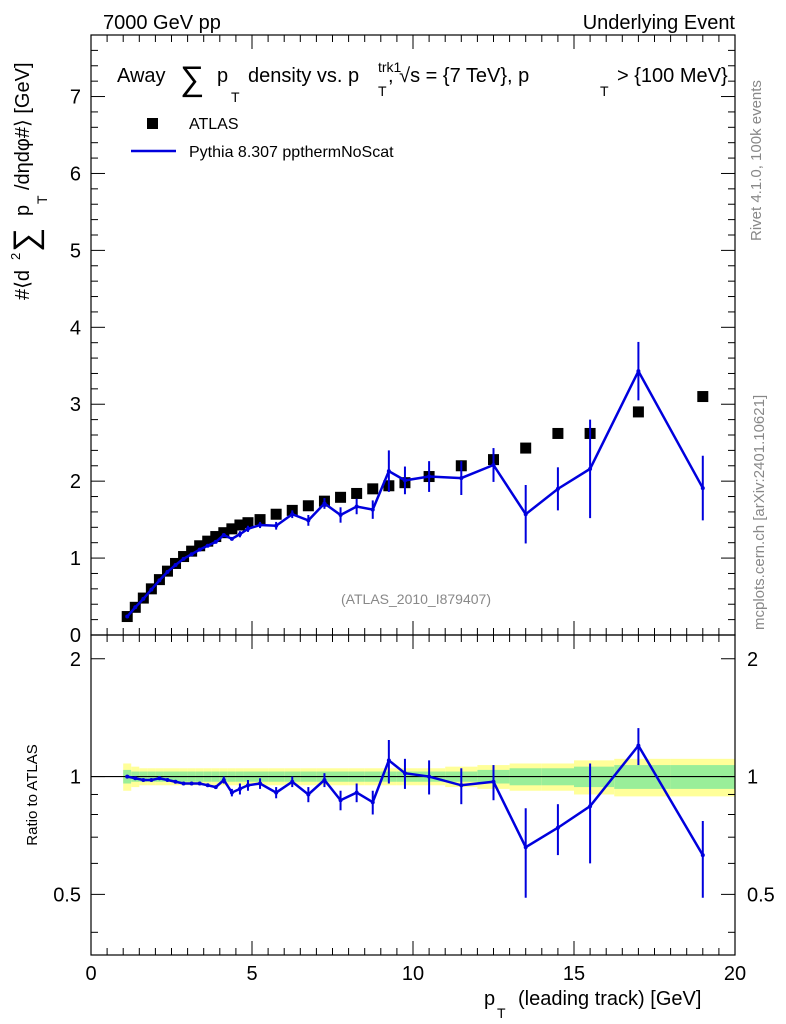 Image resolution: width=786 pixels, height=1024 pixels. What do you see at coordinates (75, 98) in the screenshot?
I see `y-tick-label: 7` at bounding box center [75, 98].